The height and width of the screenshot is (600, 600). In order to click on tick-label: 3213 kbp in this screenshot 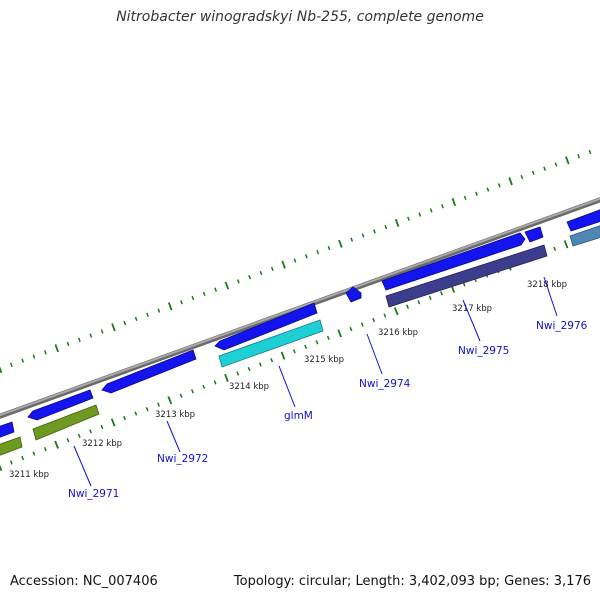, I will do `click(175, 415)`.